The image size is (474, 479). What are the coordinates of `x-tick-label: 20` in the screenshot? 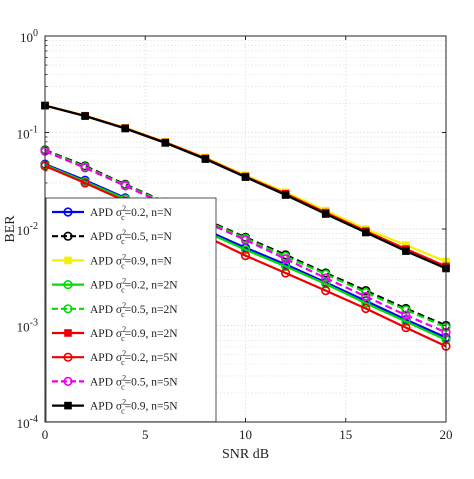 It's located at (446, 434).